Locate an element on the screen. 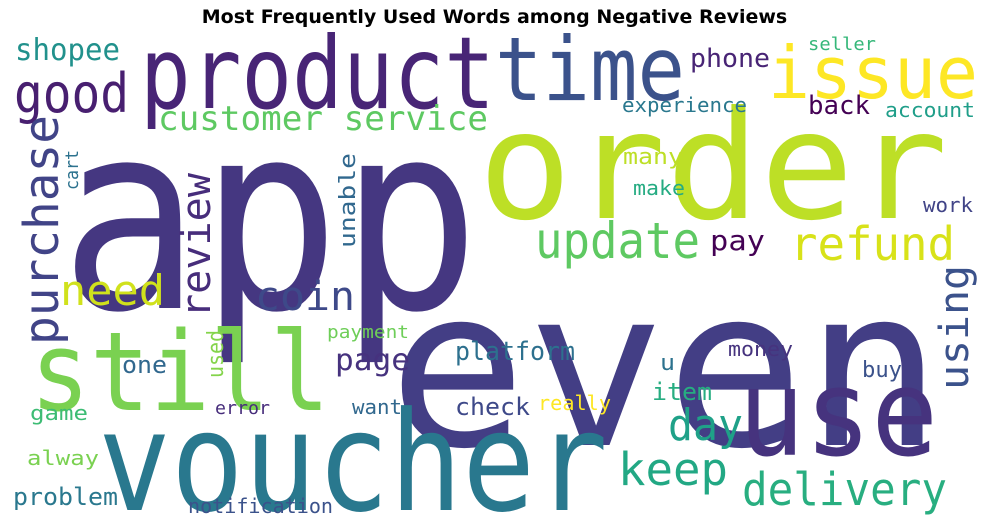 The height and width of the screenshot is (529, 989). word-using: using is located at coordinates (955, 327).